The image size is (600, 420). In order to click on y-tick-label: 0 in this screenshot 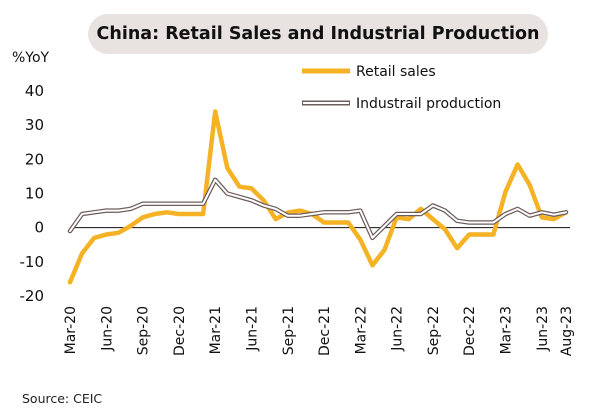, I will do `click(39, 228)`.